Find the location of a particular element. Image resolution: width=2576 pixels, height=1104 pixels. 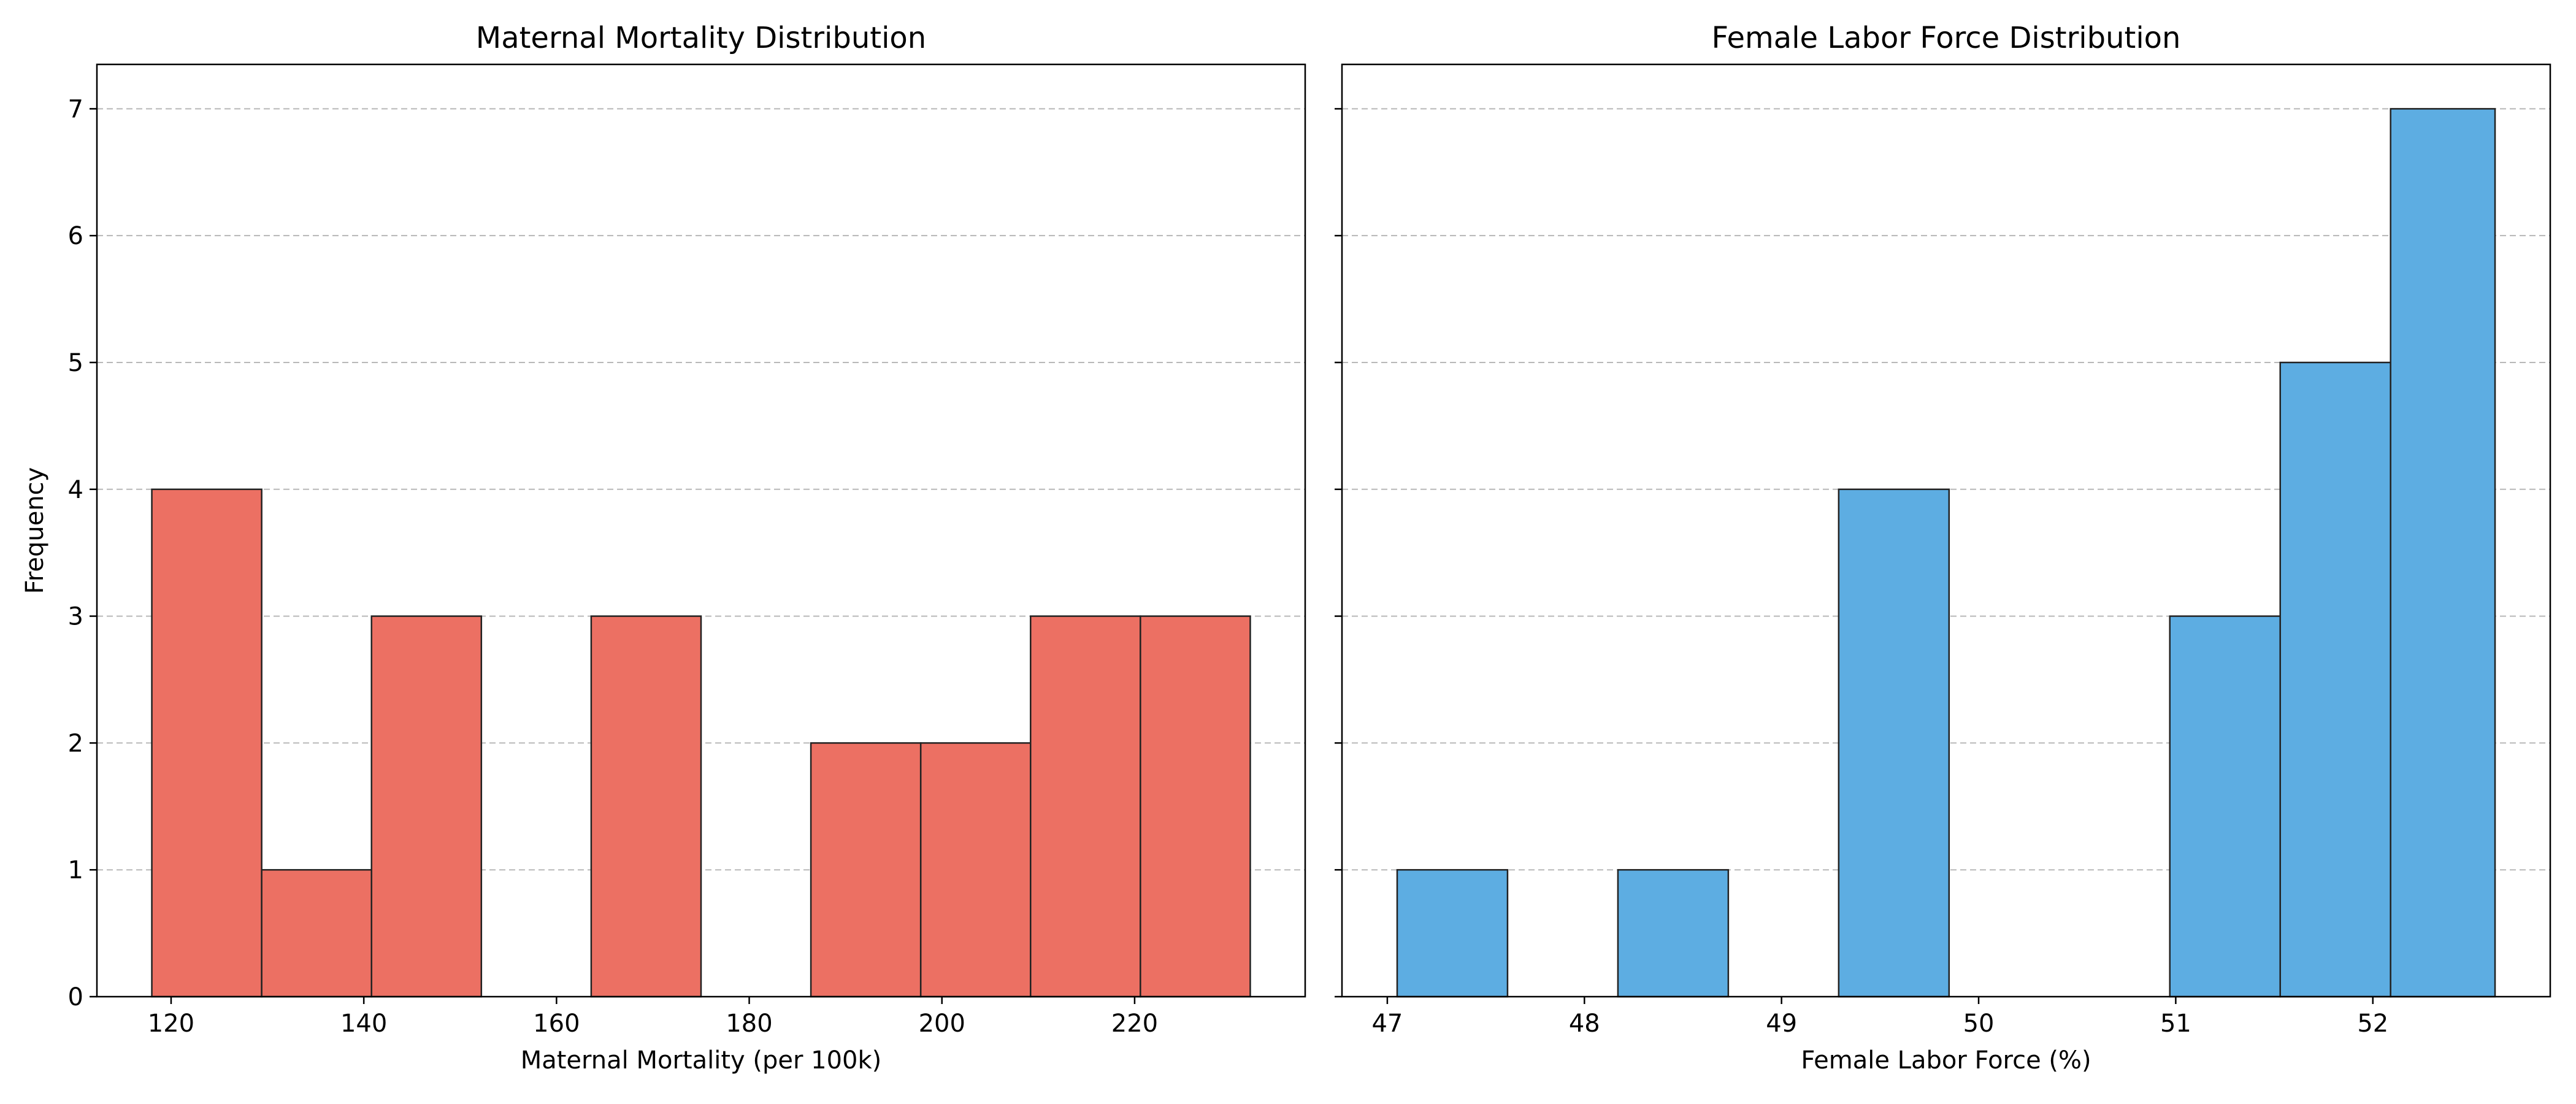

x-tick-label: 50 is located at coordinates (1979, 1024).